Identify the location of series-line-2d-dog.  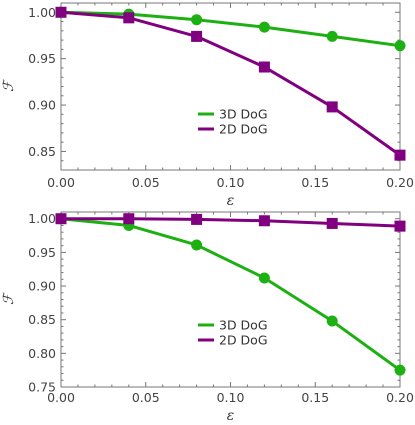
(231, 222).